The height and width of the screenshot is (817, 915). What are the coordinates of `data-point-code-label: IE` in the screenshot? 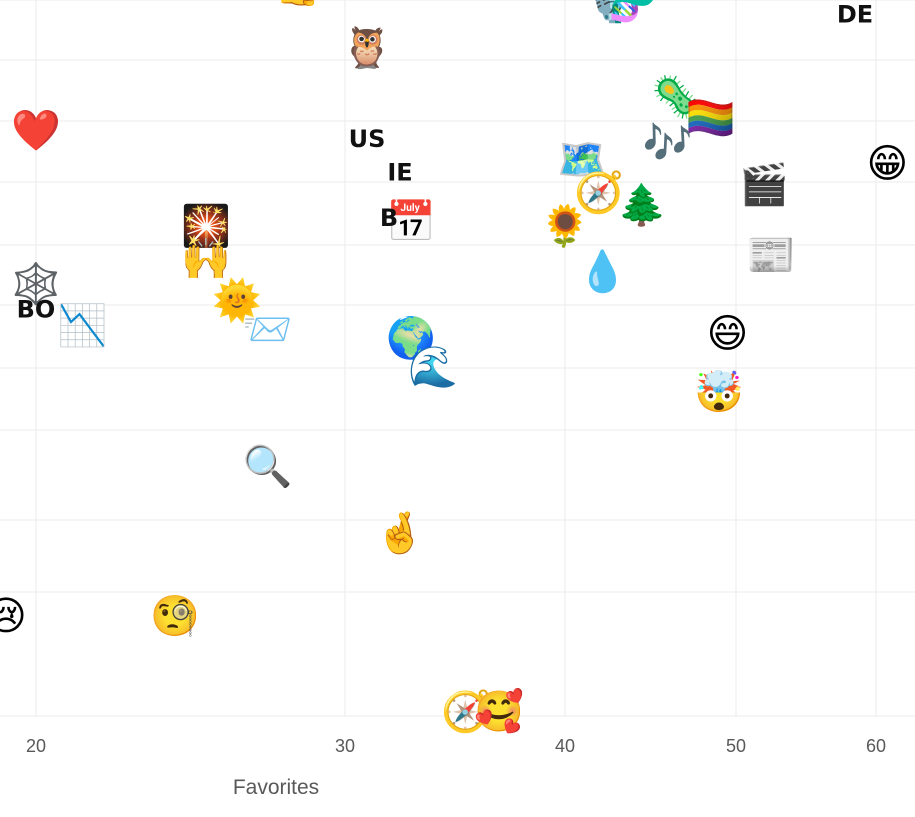 It's located at (399, 172).